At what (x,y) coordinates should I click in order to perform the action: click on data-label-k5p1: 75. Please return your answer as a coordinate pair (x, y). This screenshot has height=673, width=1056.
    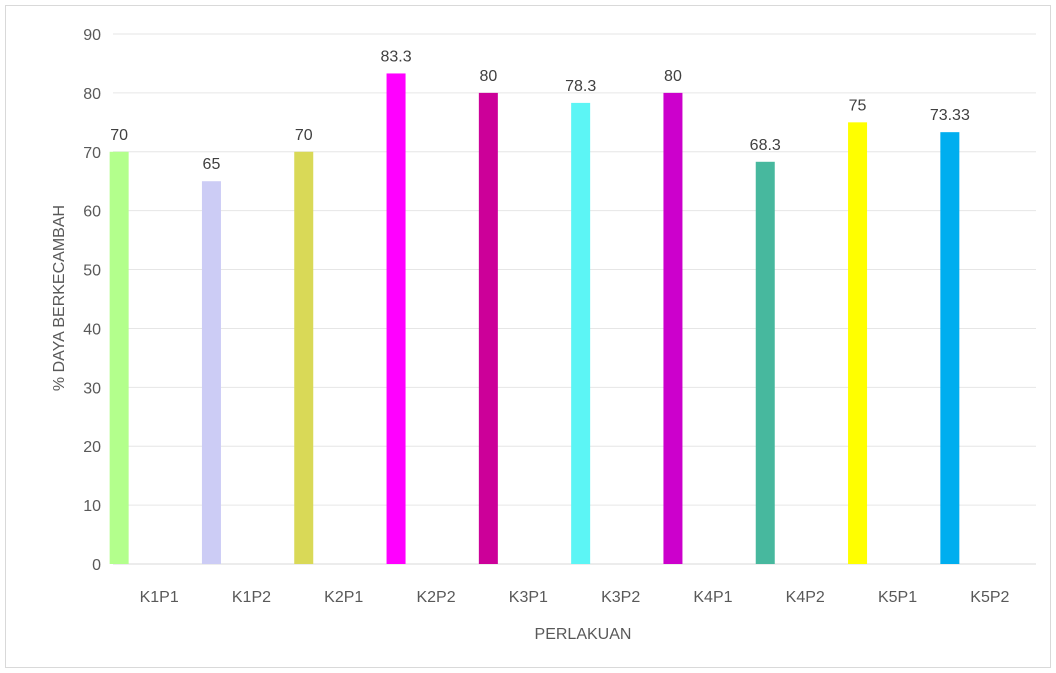
    Looking at the image, I should click on (858, 105).